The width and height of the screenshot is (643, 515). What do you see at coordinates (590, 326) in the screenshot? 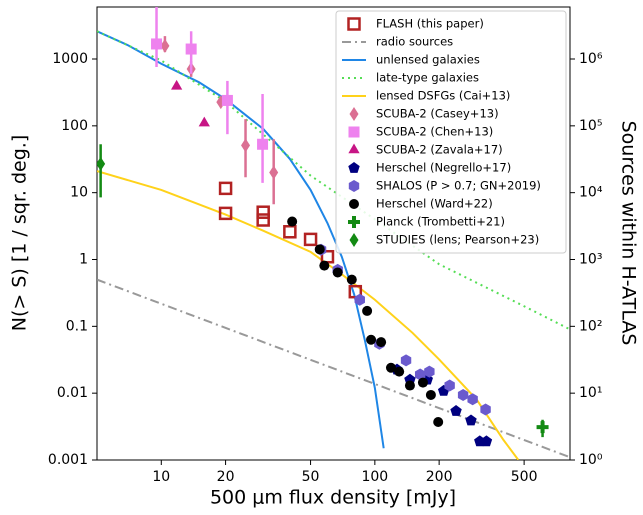
I see `y2-tick-label: 10²` at bounding box center [590, 326].